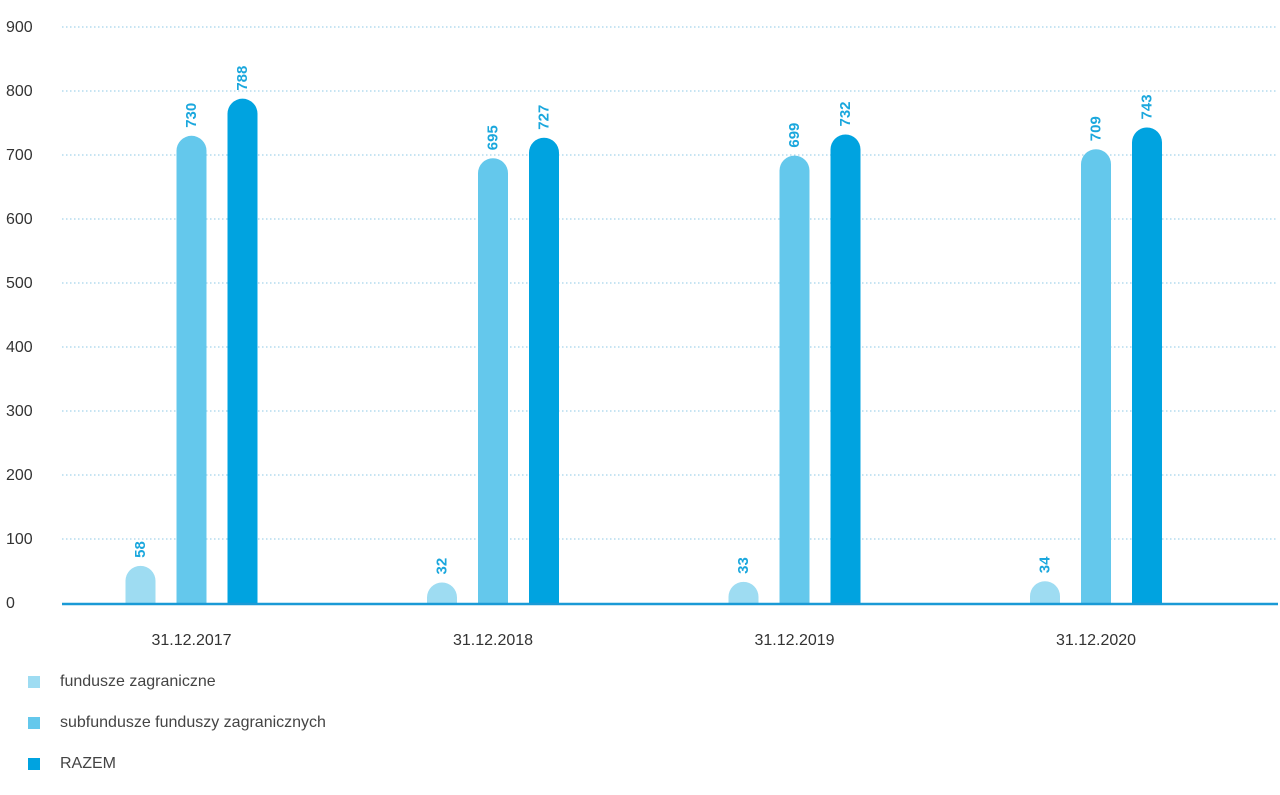 Image resolution: width=1280 pixels, height=795 pixels. I want to click on x-axis-ticks: 31.12.2017 31.12.2018 31.12.2019 31.12.2020, so click(643, 640).